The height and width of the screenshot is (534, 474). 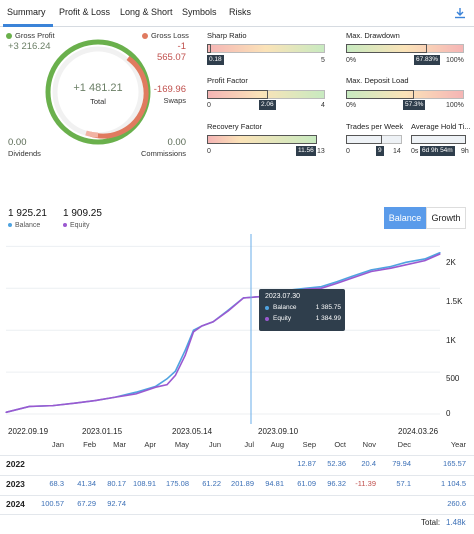 What do you see at coordinates (82, 213) in the screenshot?
I see `equity-current-value: 1 909.25` at bounding box center [82, 213].